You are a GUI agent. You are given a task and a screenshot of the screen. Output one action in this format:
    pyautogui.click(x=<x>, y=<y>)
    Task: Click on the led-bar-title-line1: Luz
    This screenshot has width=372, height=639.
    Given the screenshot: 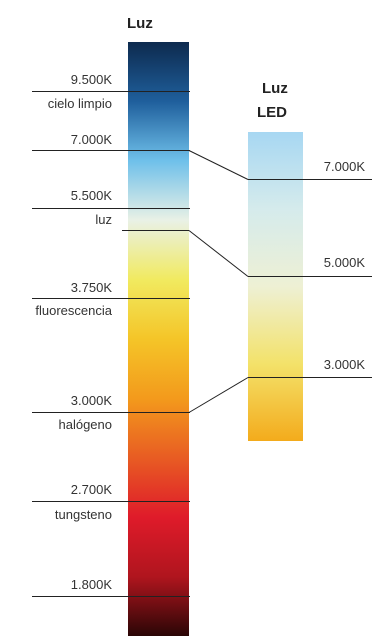 What is the action you would take?
    pyautogui.click(x=275, y=88)
    